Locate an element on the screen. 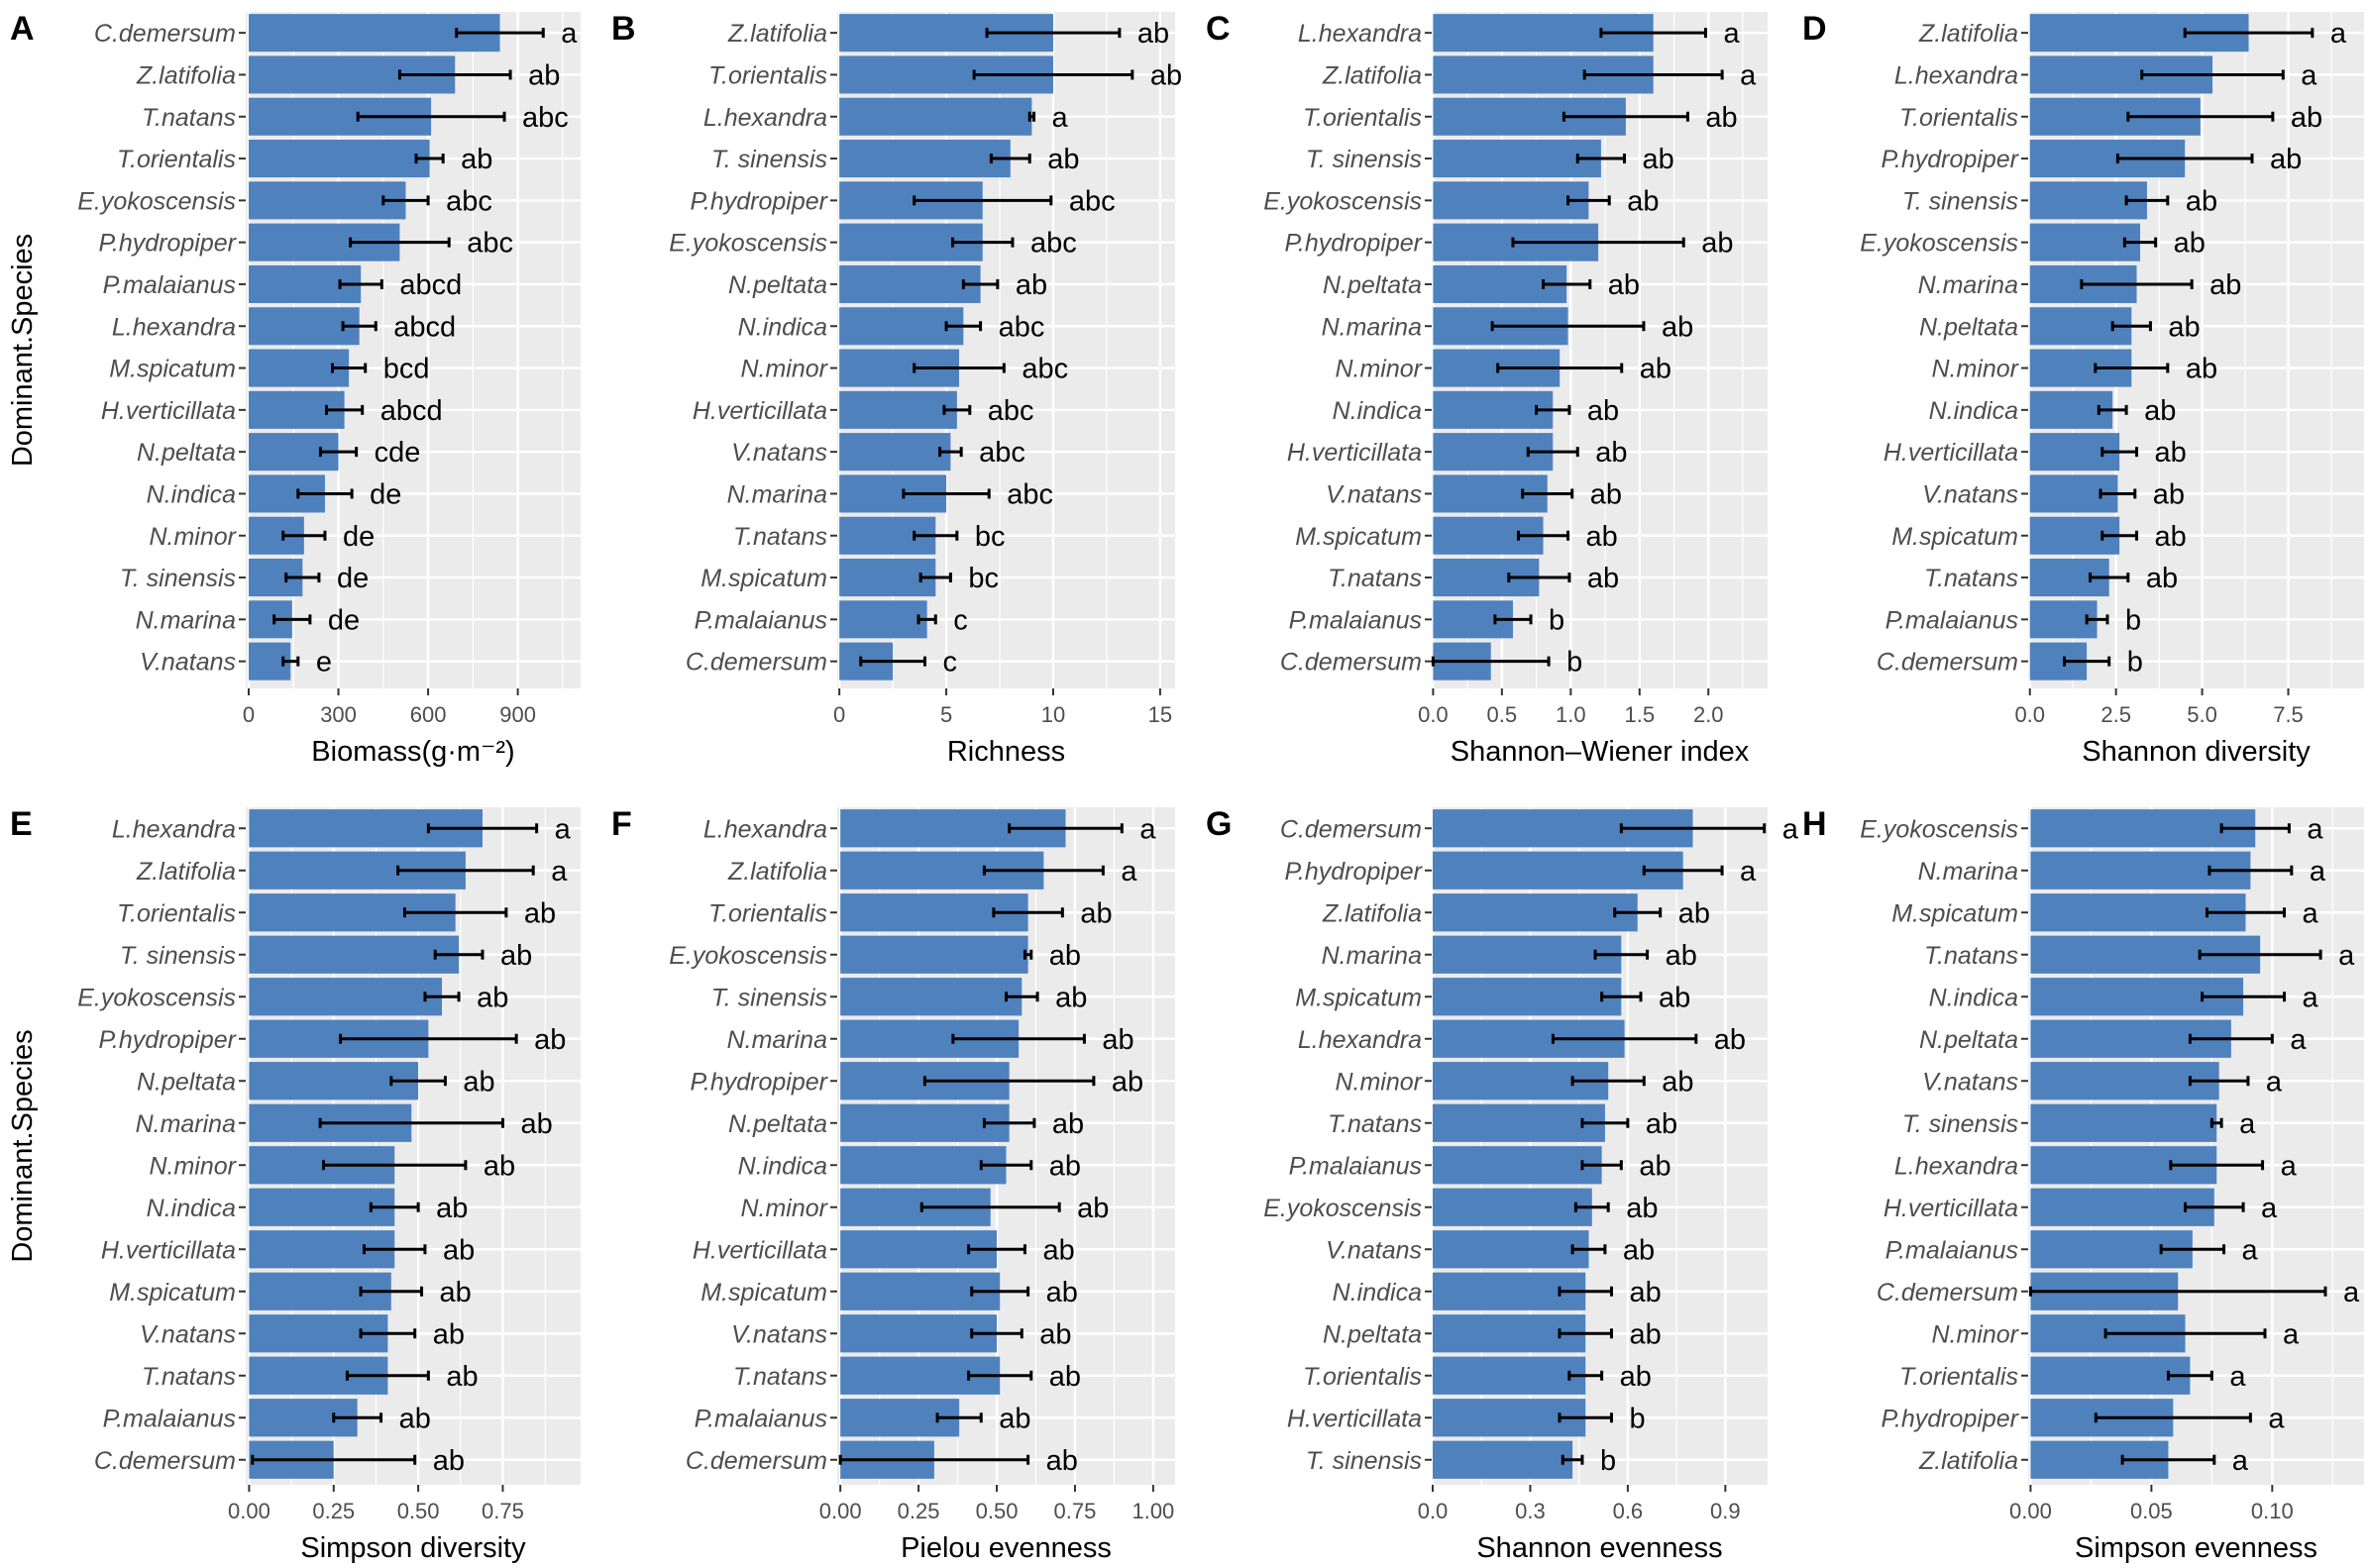 The image size is (2369, 1568). x-tick-label: 0.50 is located at coordinates (997, 1511).